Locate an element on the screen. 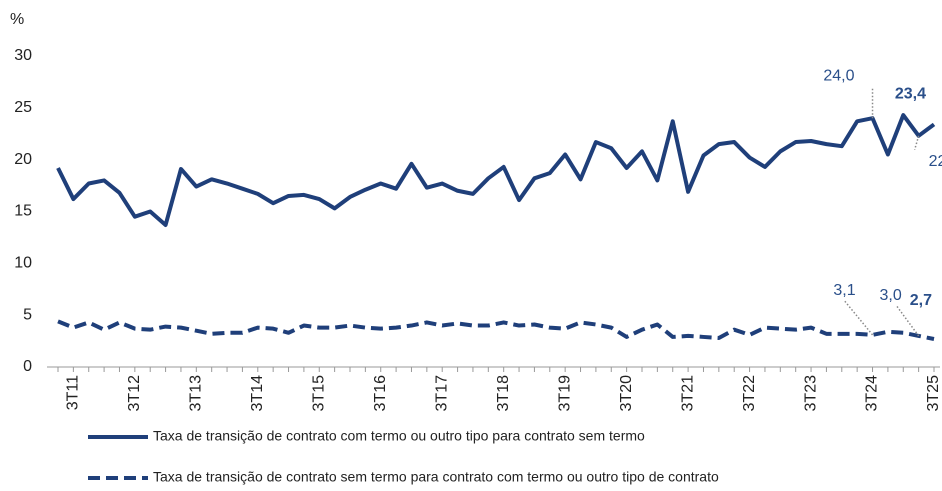 This screenshot has width=942, height=491. y-tick-label: 5 is located at coordinates (27, 314).